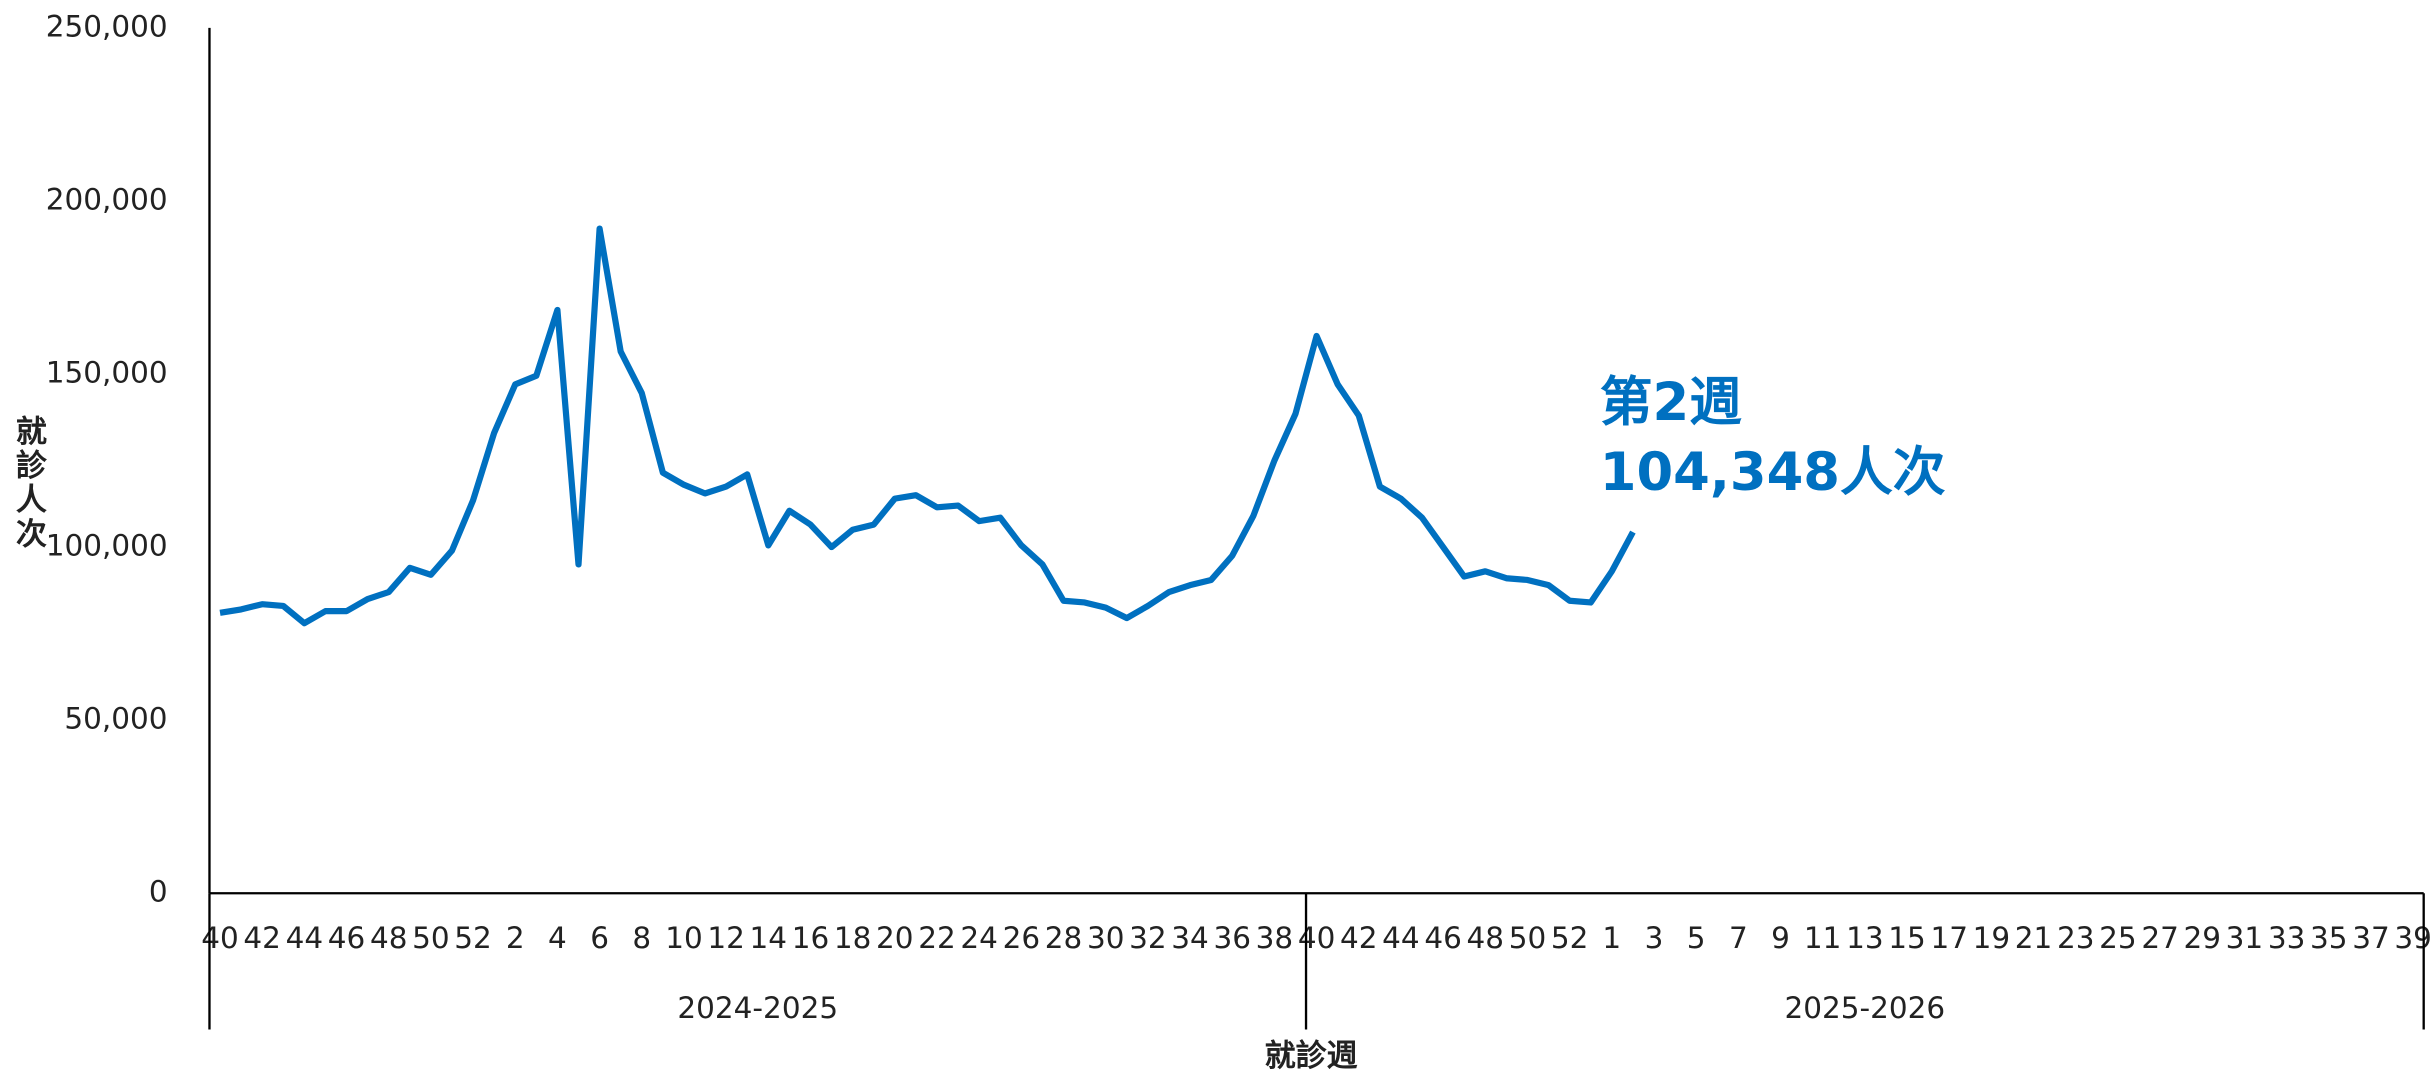 This screenshot has width=2433, height=1083. I want to click on x-tick-label: 18, so click(853, 938).